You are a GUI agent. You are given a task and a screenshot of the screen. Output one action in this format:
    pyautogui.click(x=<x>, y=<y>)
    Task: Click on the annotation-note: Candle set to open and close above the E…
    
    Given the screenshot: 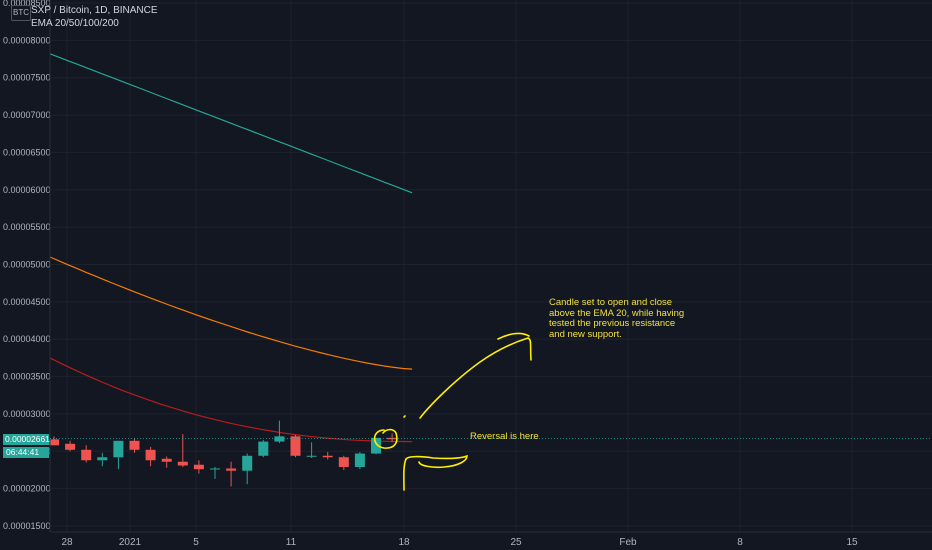 What is the action you would take?
    pyautogui.click(x=617, y=318)
    